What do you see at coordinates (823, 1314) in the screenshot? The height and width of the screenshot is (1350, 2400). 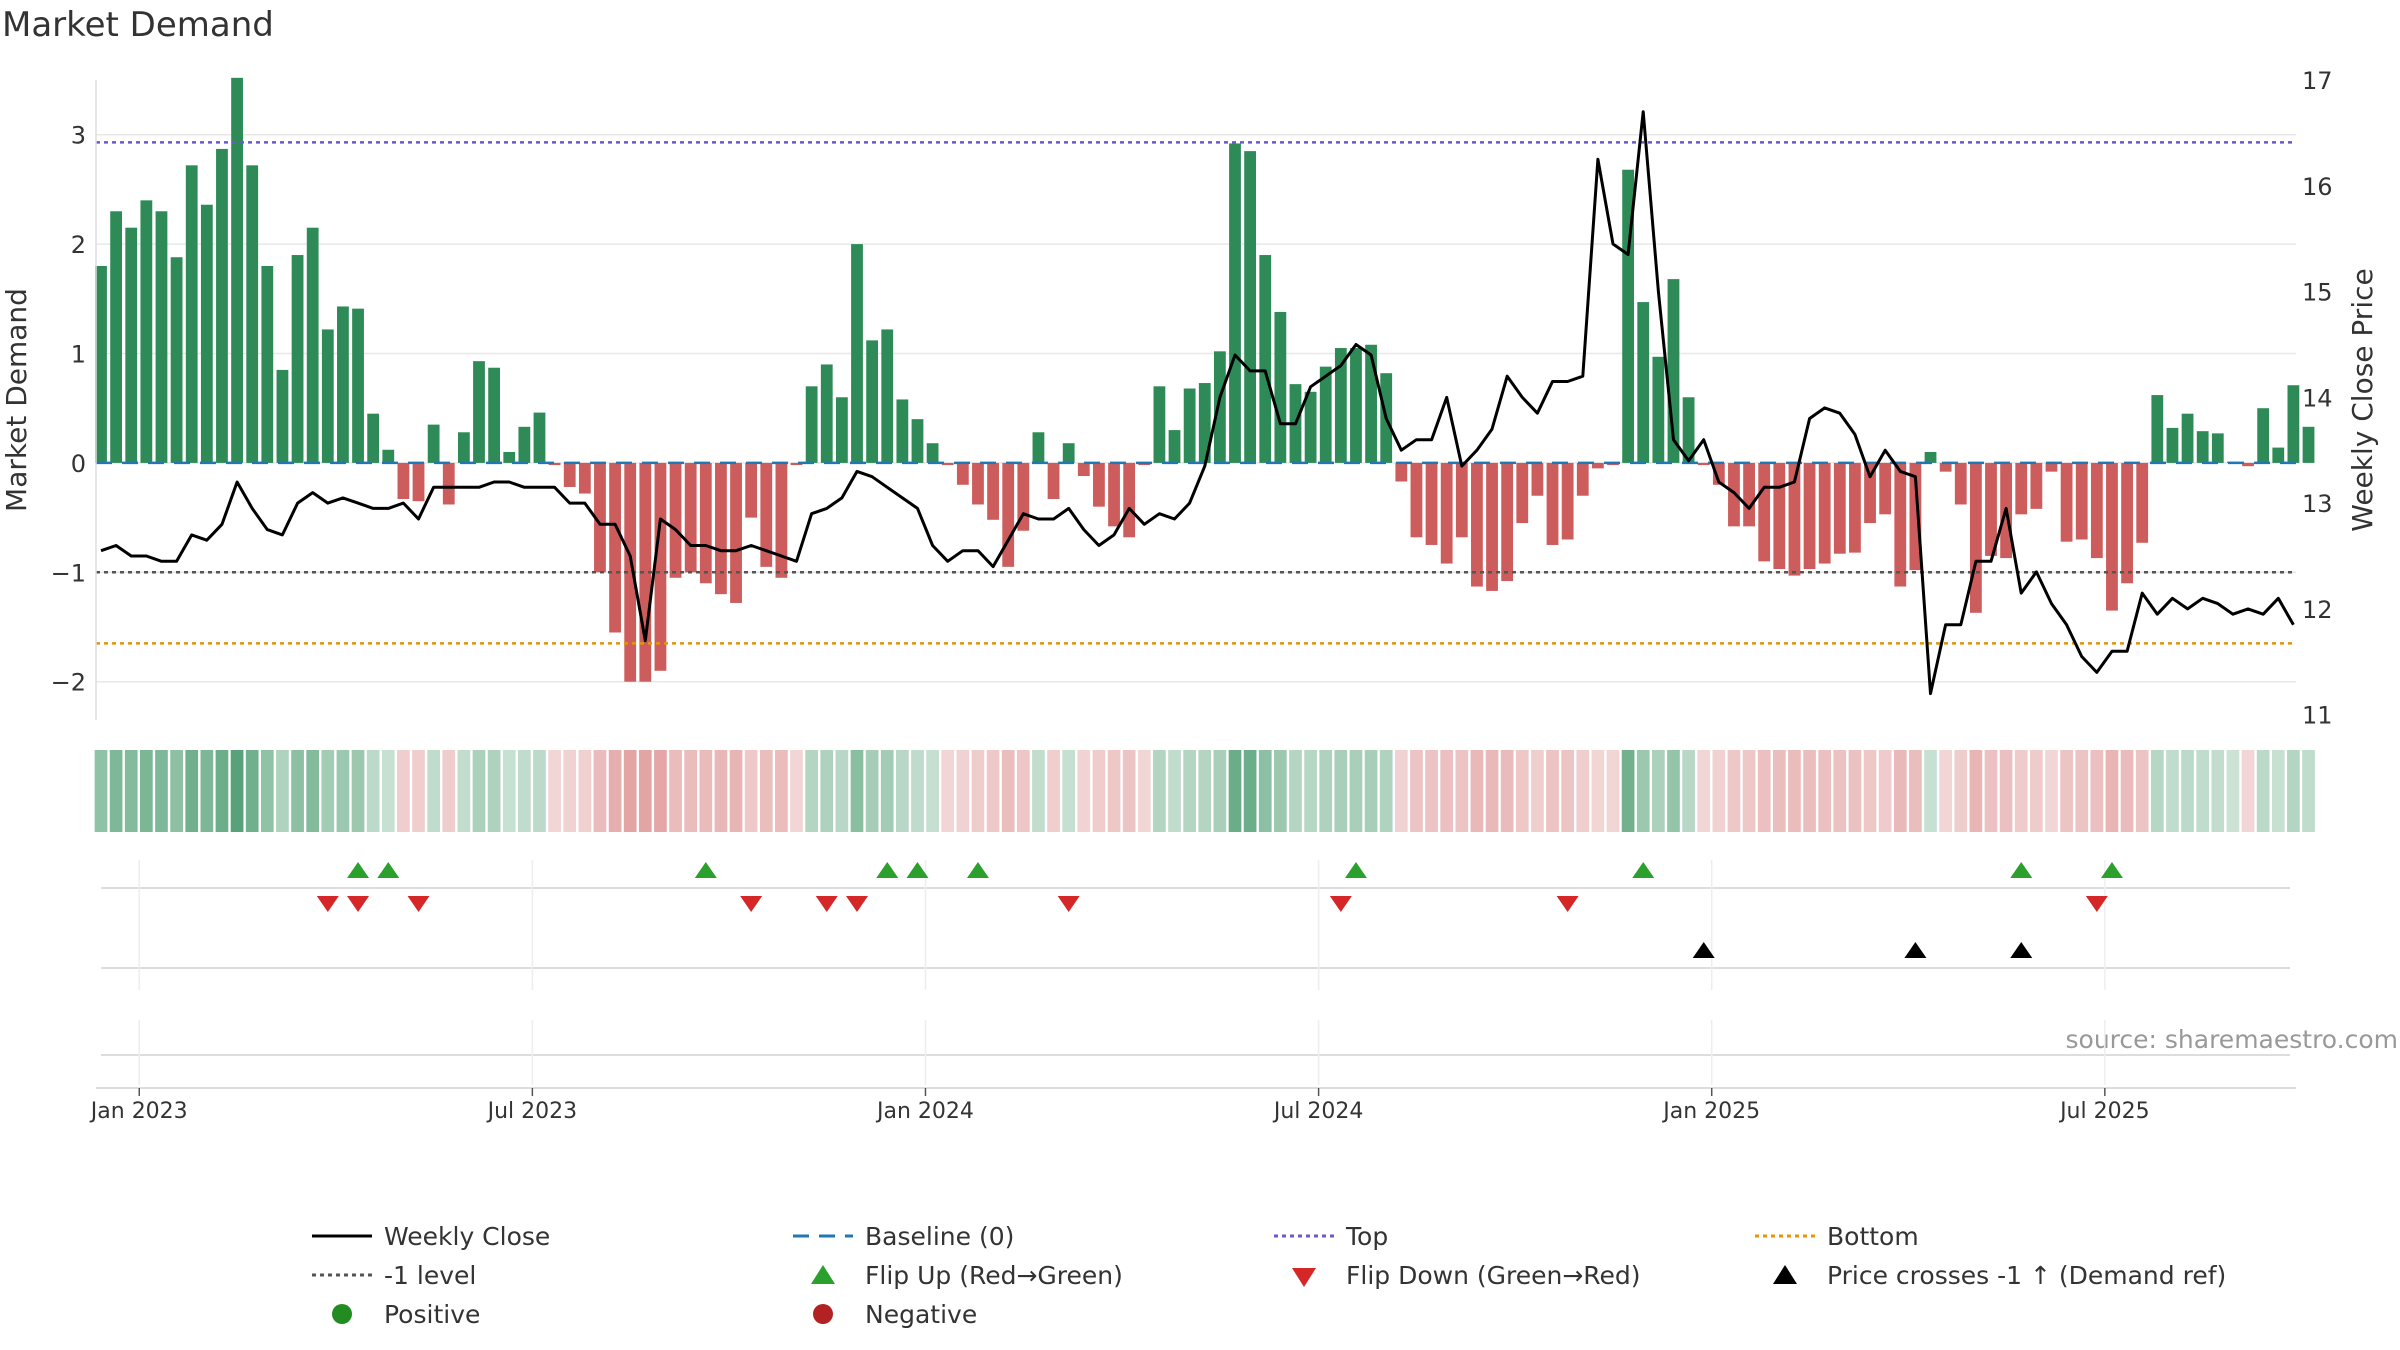 I see `legend-negative-dot` at bounding box center [823, 1314].